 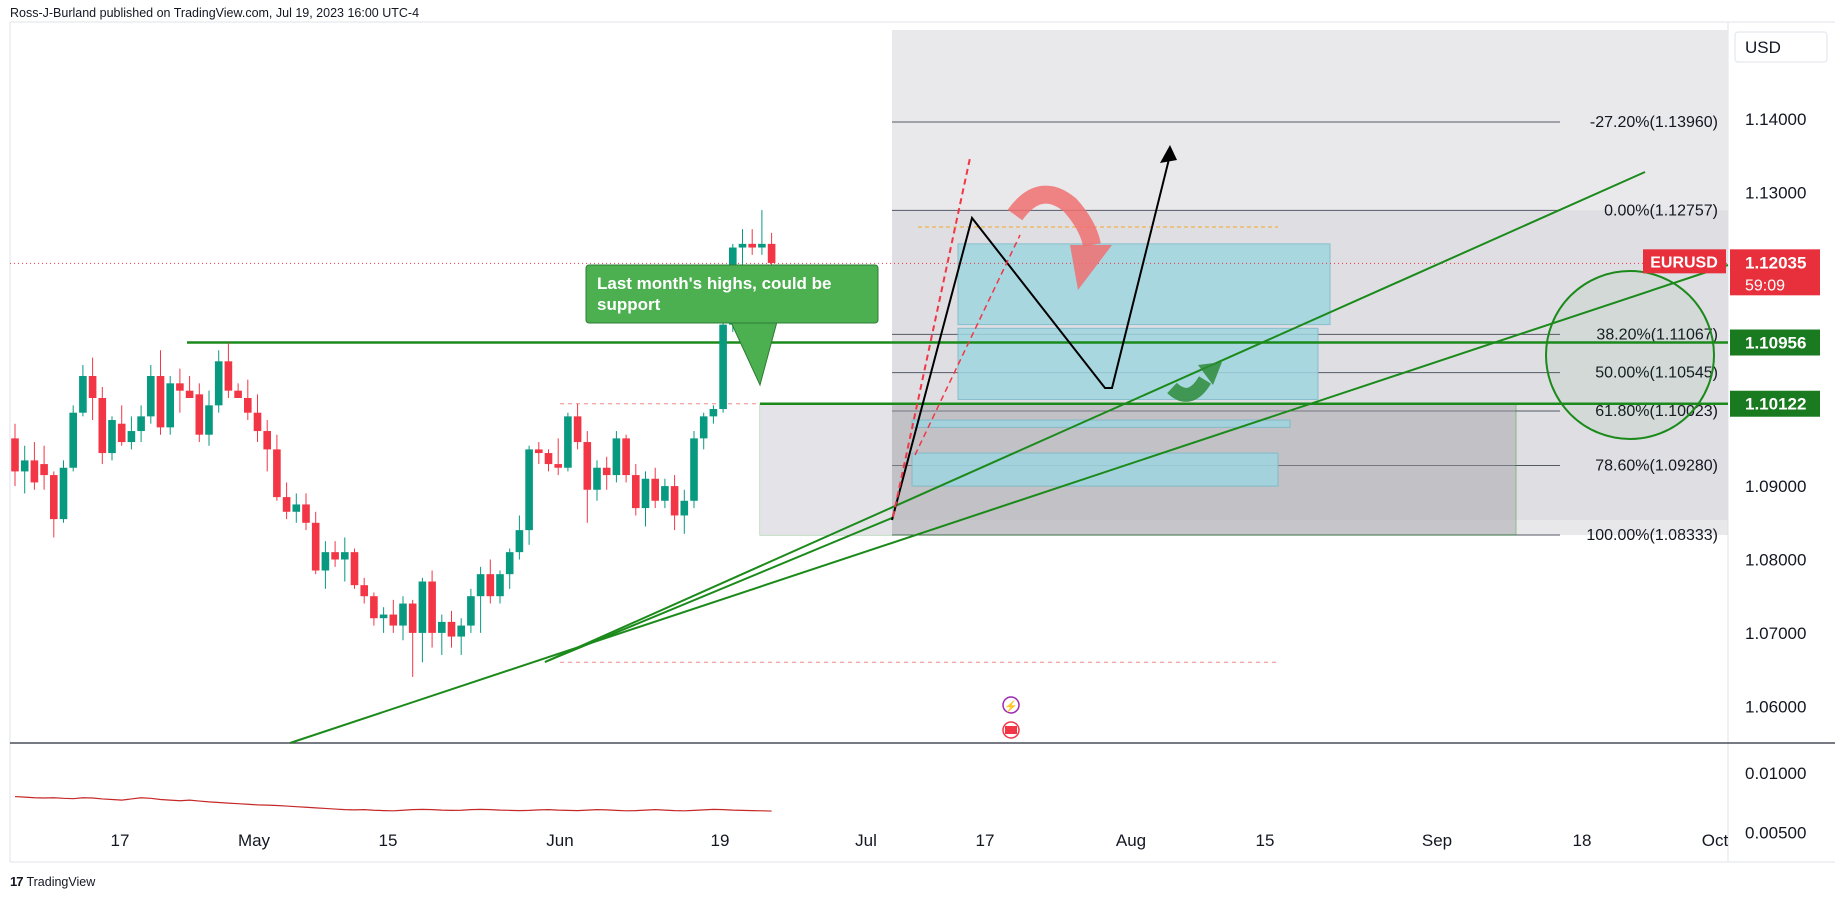 What do you see at coordinates (17, 881) in the screenshot?
I see `tradingview-logo-icon: 17` at bounding box center [17, 881].